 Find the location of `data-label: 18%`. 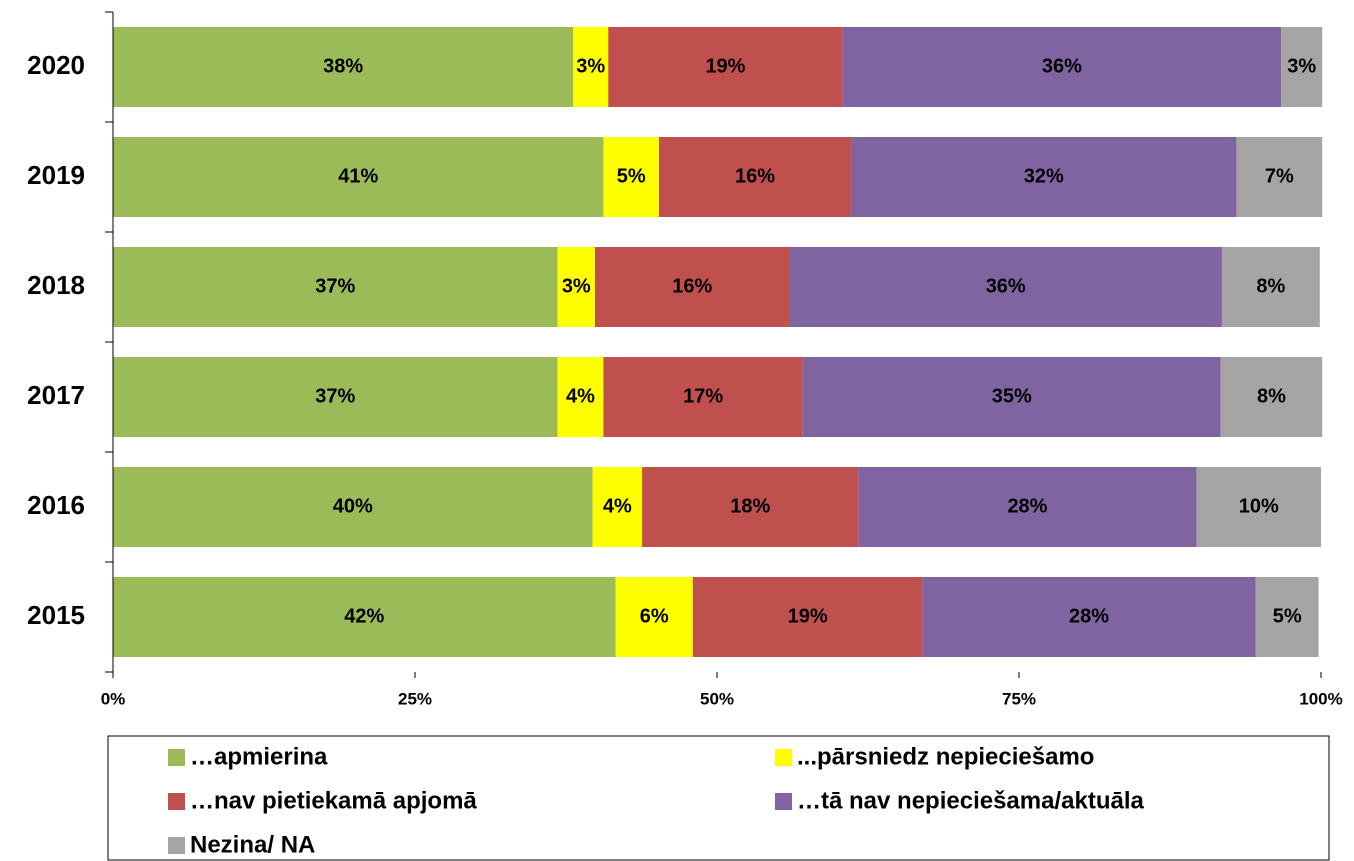

data-label: 18% is located at coordinates (750, 506).